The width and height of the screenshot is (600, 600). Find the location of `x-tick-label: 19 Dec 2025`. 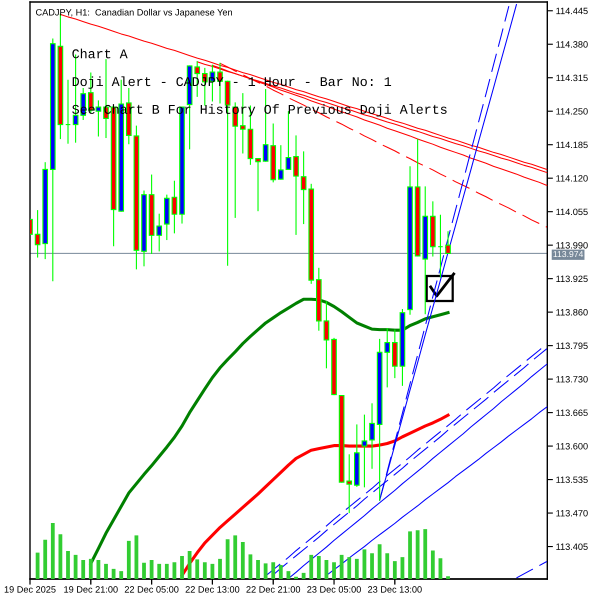

x-tick-label: 19 Dec 2025 is located at coordinates (30, 589).